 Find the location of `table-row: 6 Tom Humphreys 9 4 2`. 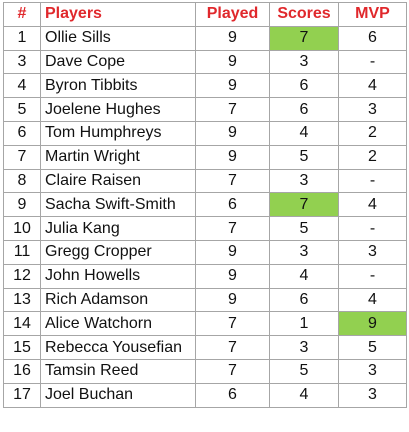

table-row: 6 Tom Humphreys 9 4 2 is located at coordinates (205, 133).